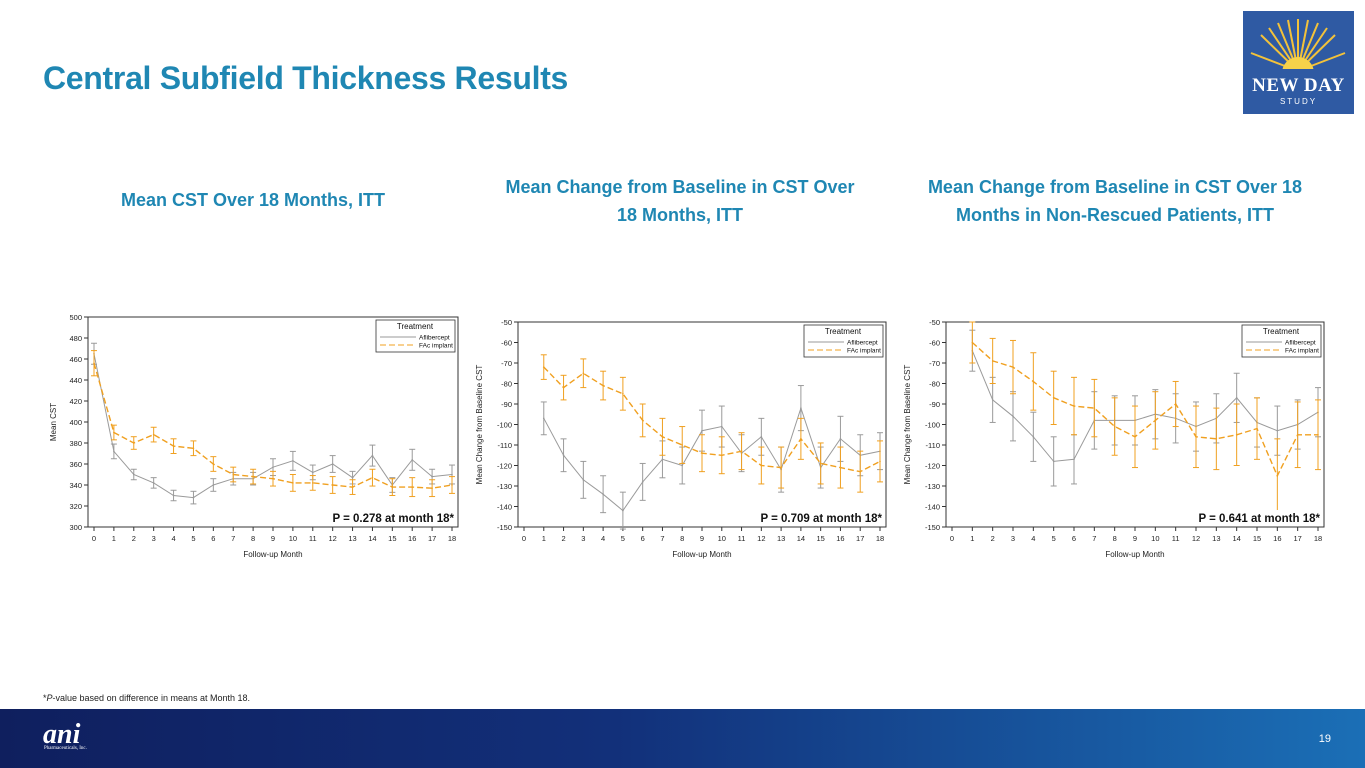 The height and width of the screenshot is (768, 1365). Describe the element at coordinates (761, 538) in the screenshot. I see `x-tick-label: 12` at that location.